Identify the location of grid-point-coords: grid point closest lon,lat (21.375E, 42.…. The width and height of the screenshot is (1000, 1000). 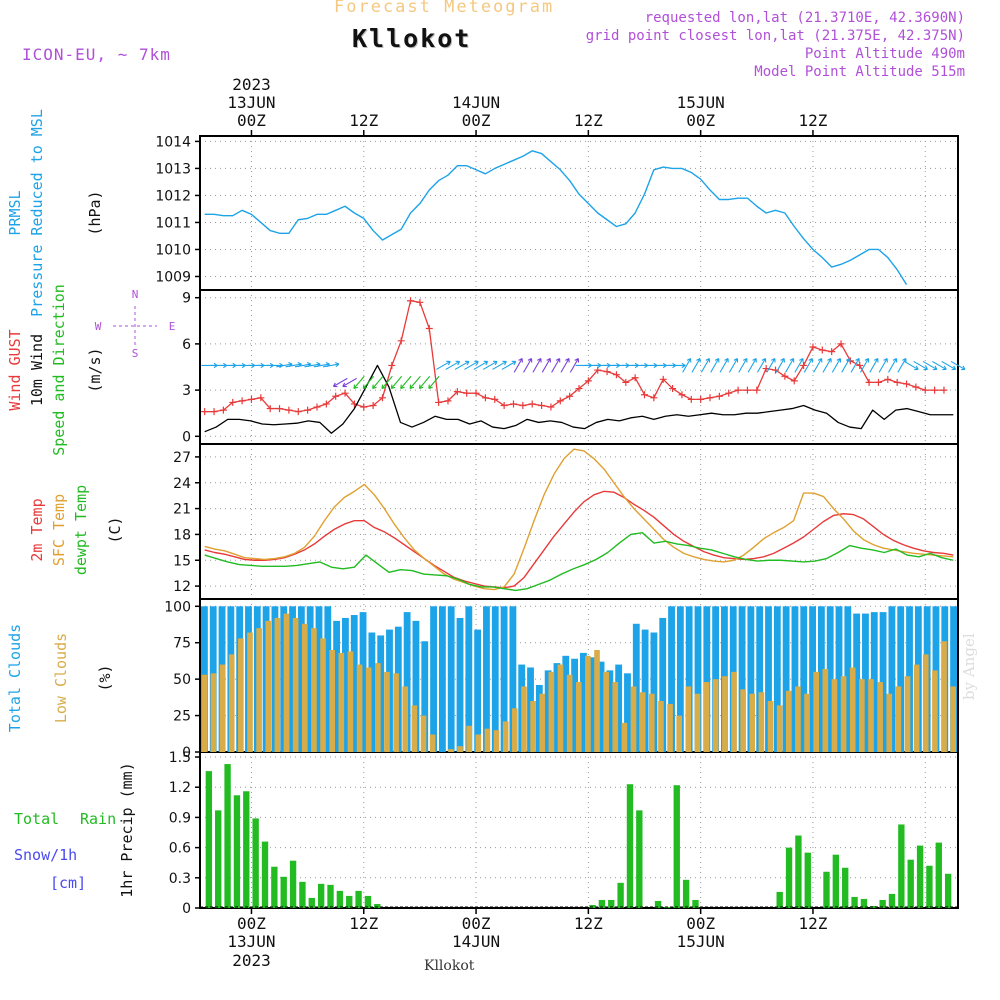
(775, 36).